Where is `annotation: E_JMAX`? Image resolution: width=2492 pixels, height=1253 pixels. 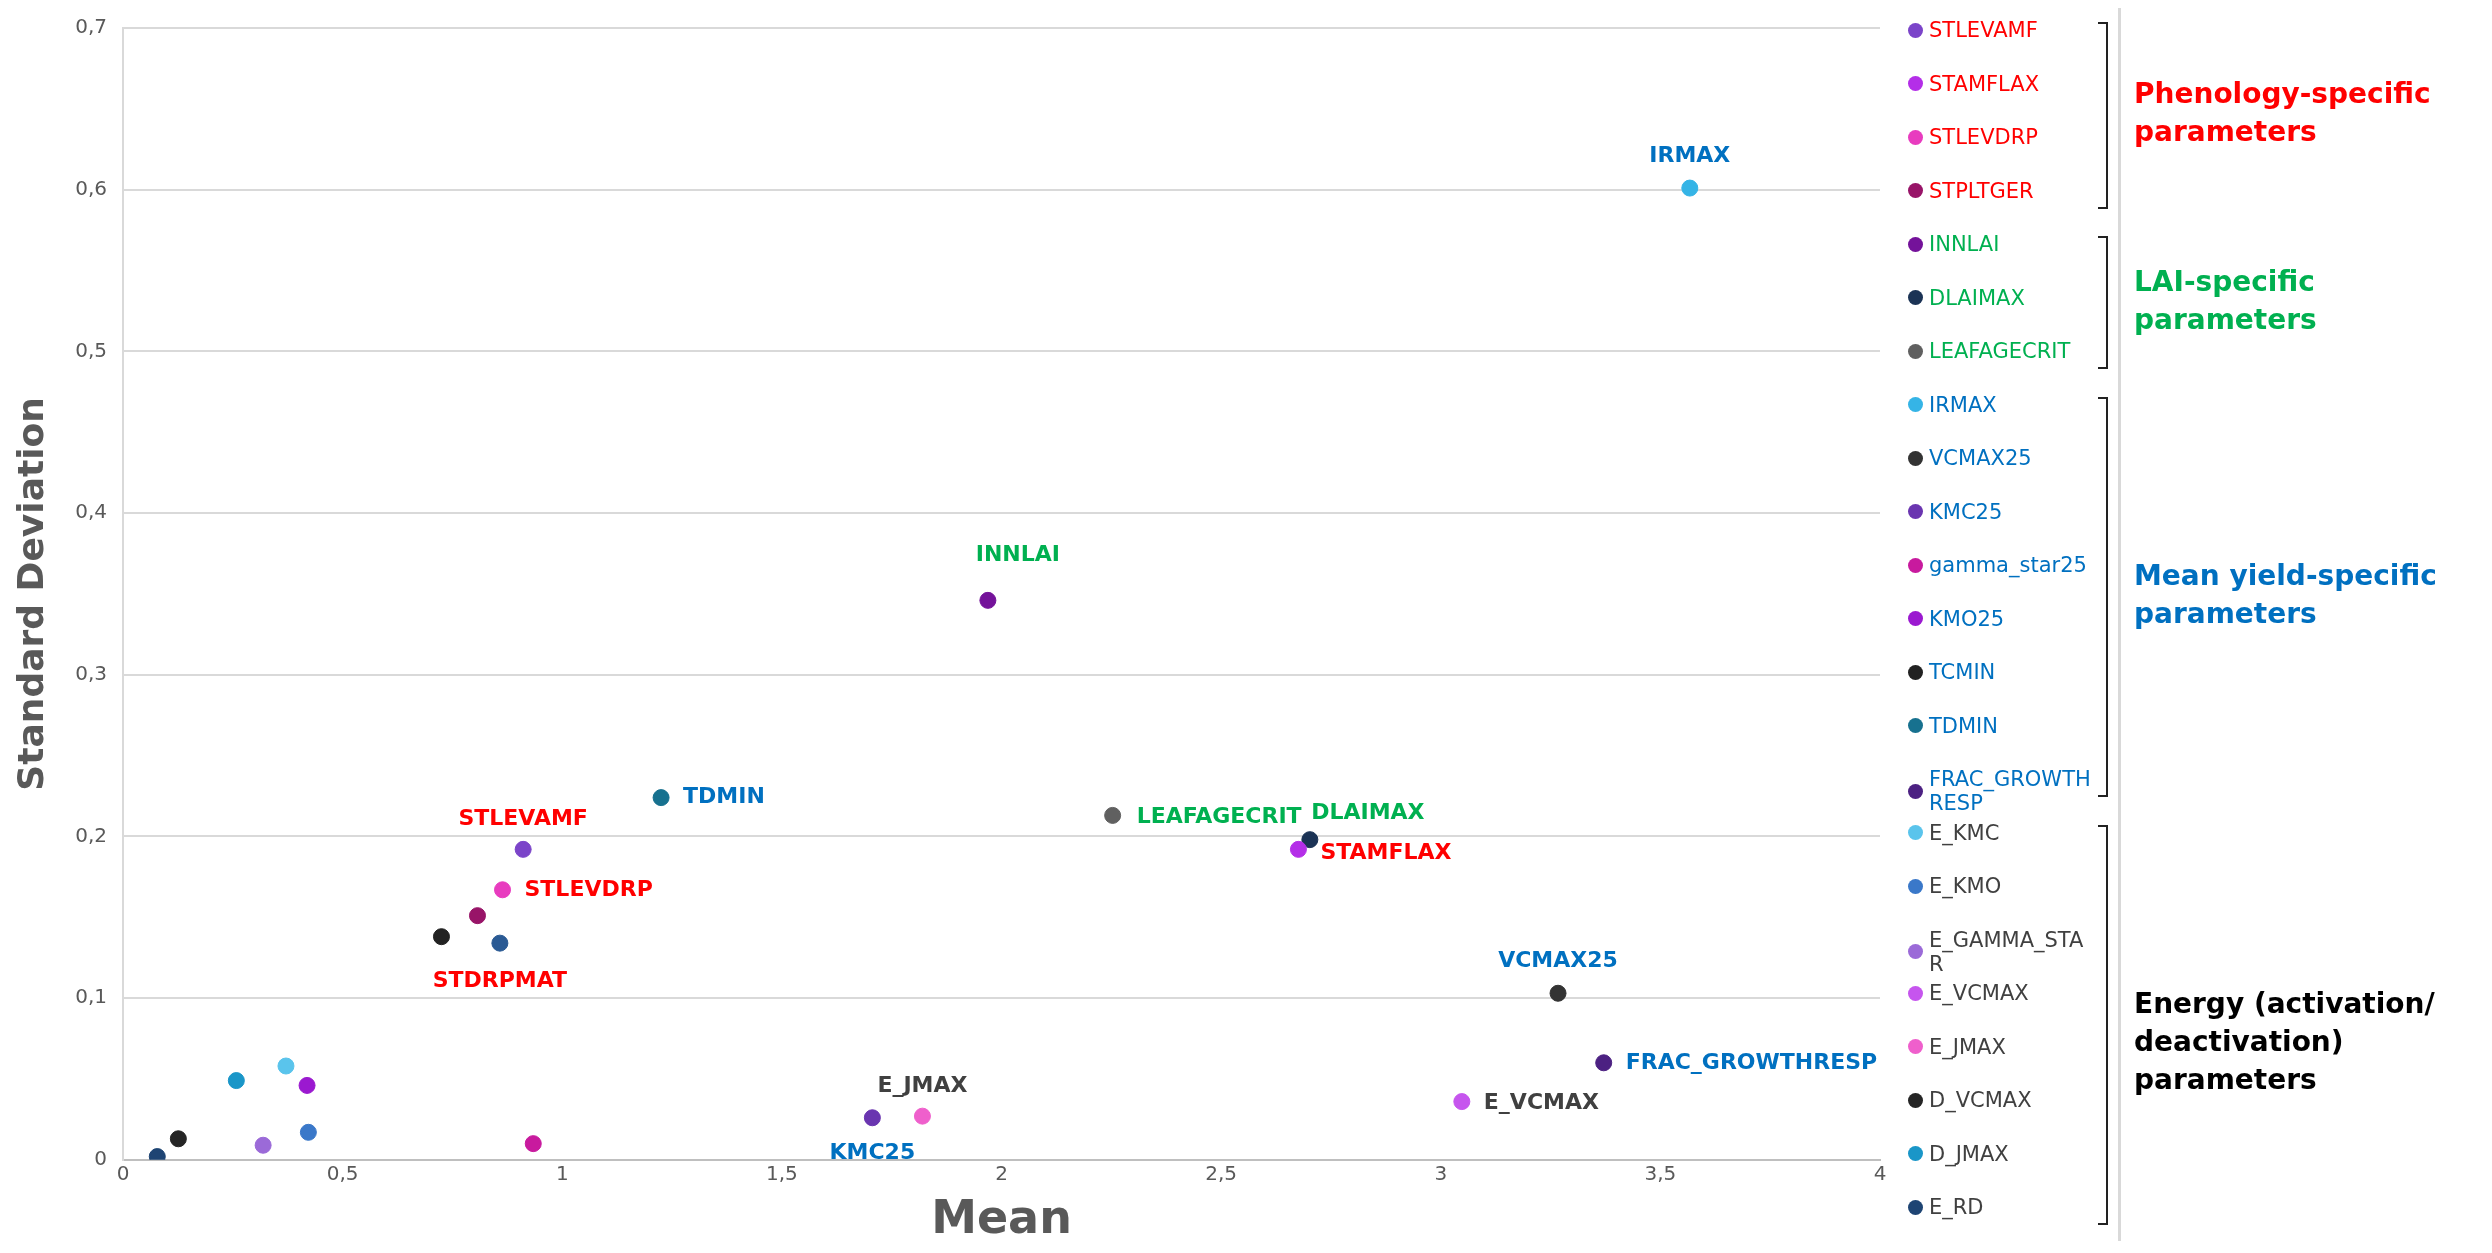
annotation: E_JMAX is located at coordinates (922, 1084).